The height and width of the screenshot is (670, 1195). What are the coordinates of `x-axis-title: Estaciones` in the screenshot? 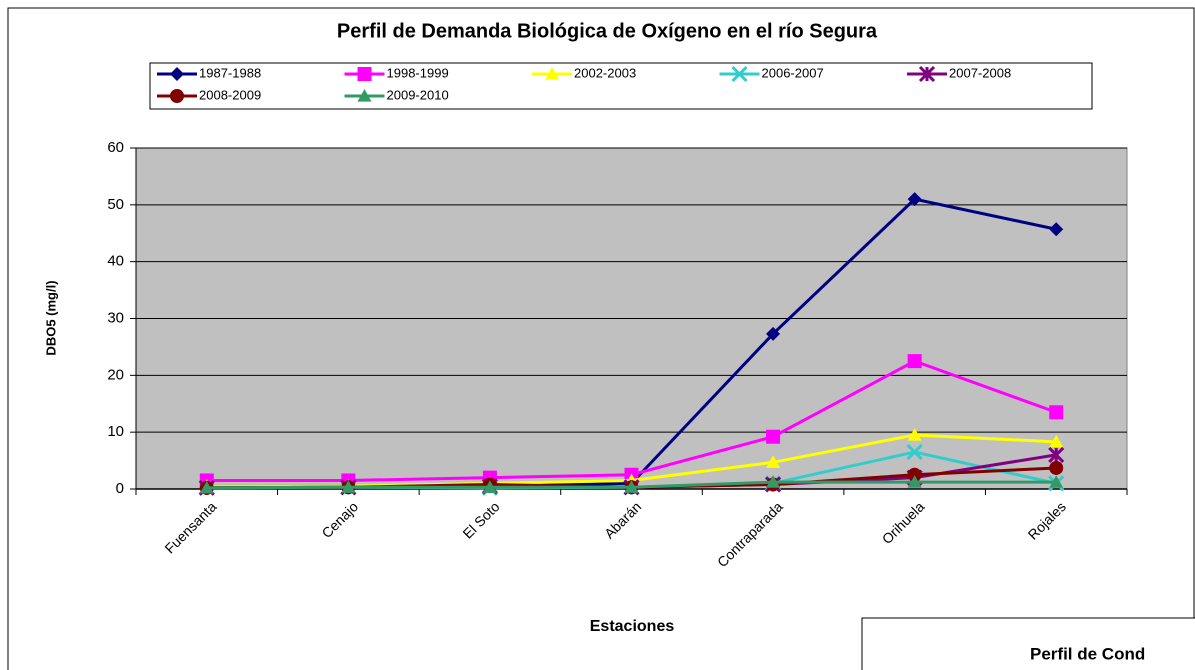 It's located at (632, 626).